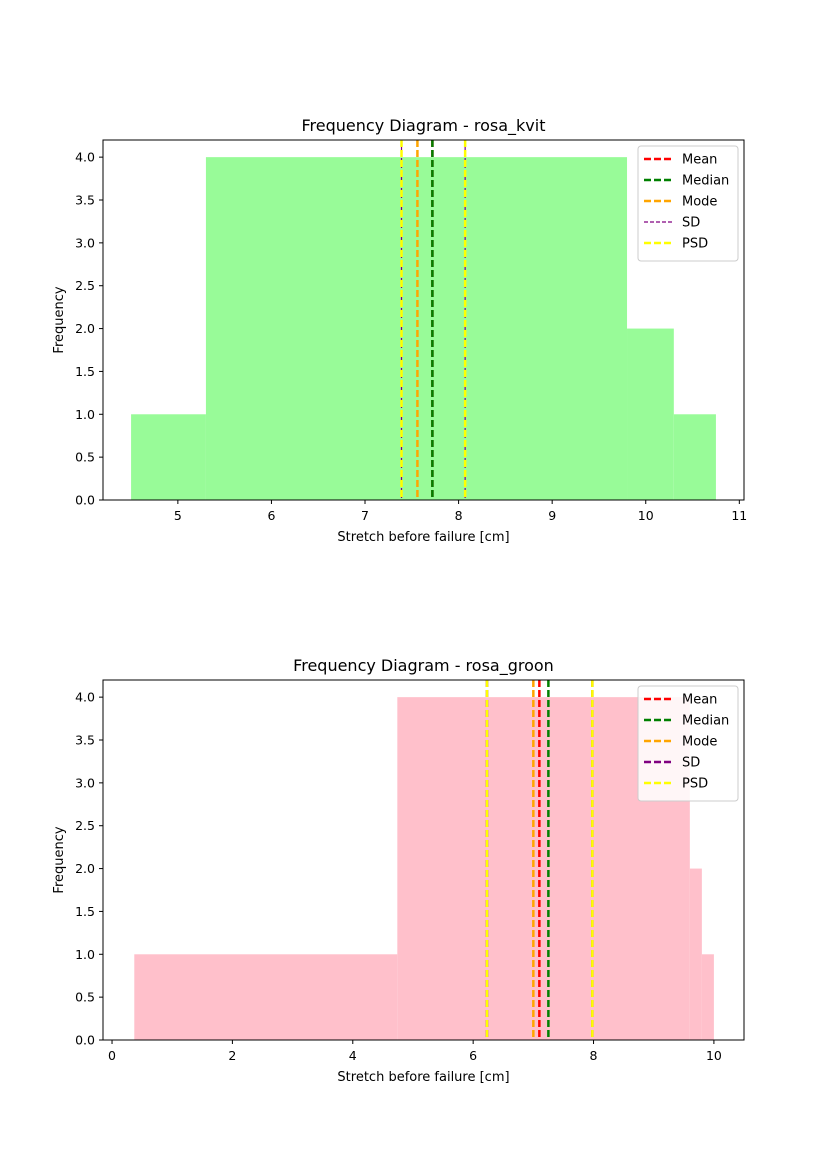  I want to click on x-tick-label: 5, so click(178, 515).